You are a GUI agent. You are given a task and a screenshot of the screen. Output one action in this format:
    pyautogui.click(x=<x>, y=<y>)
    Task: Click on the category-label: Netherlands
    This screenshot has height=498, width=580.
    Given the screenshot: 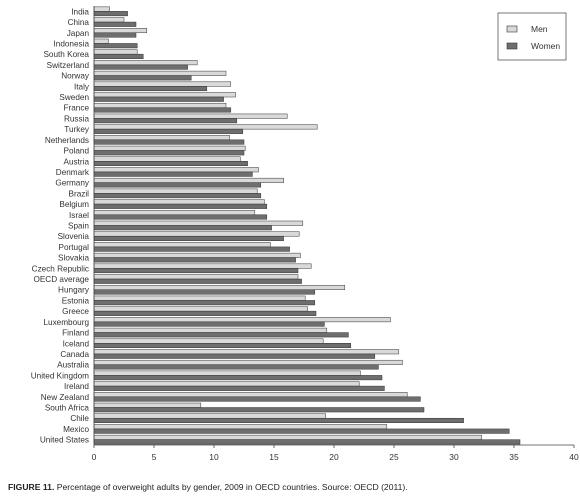 What is the action you would take?
    pyautogui.click(x=67, y=140)
    